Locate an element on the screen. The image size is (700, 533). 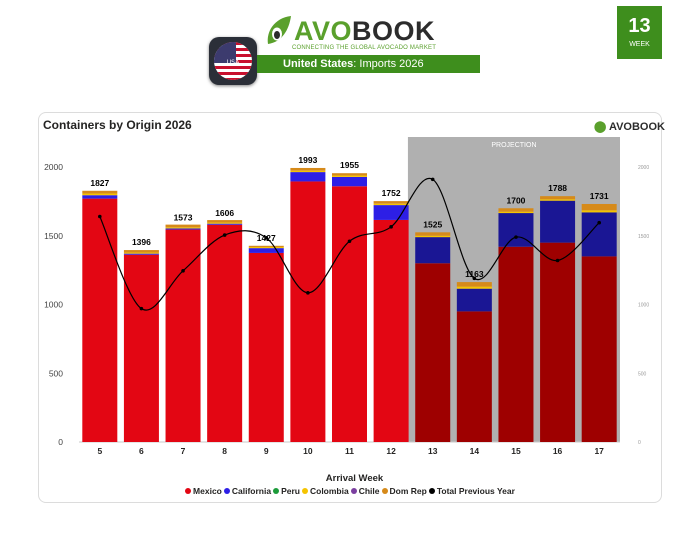
logo-tagline: CONNECTING THE GLOBAL AVOCADO MARKET is located at coordinates (364, 48).